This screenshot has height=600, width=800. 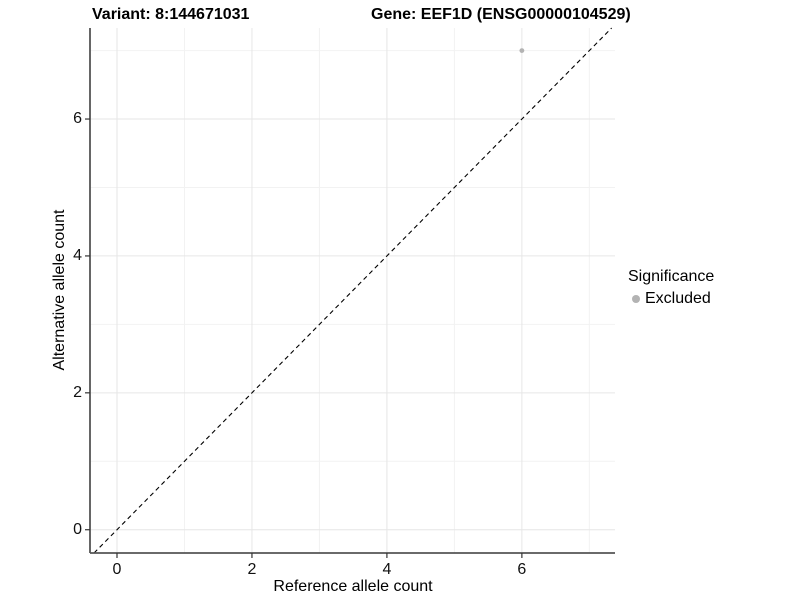 I want to click on x-tick-label: 4, so click(x=387, y=569).